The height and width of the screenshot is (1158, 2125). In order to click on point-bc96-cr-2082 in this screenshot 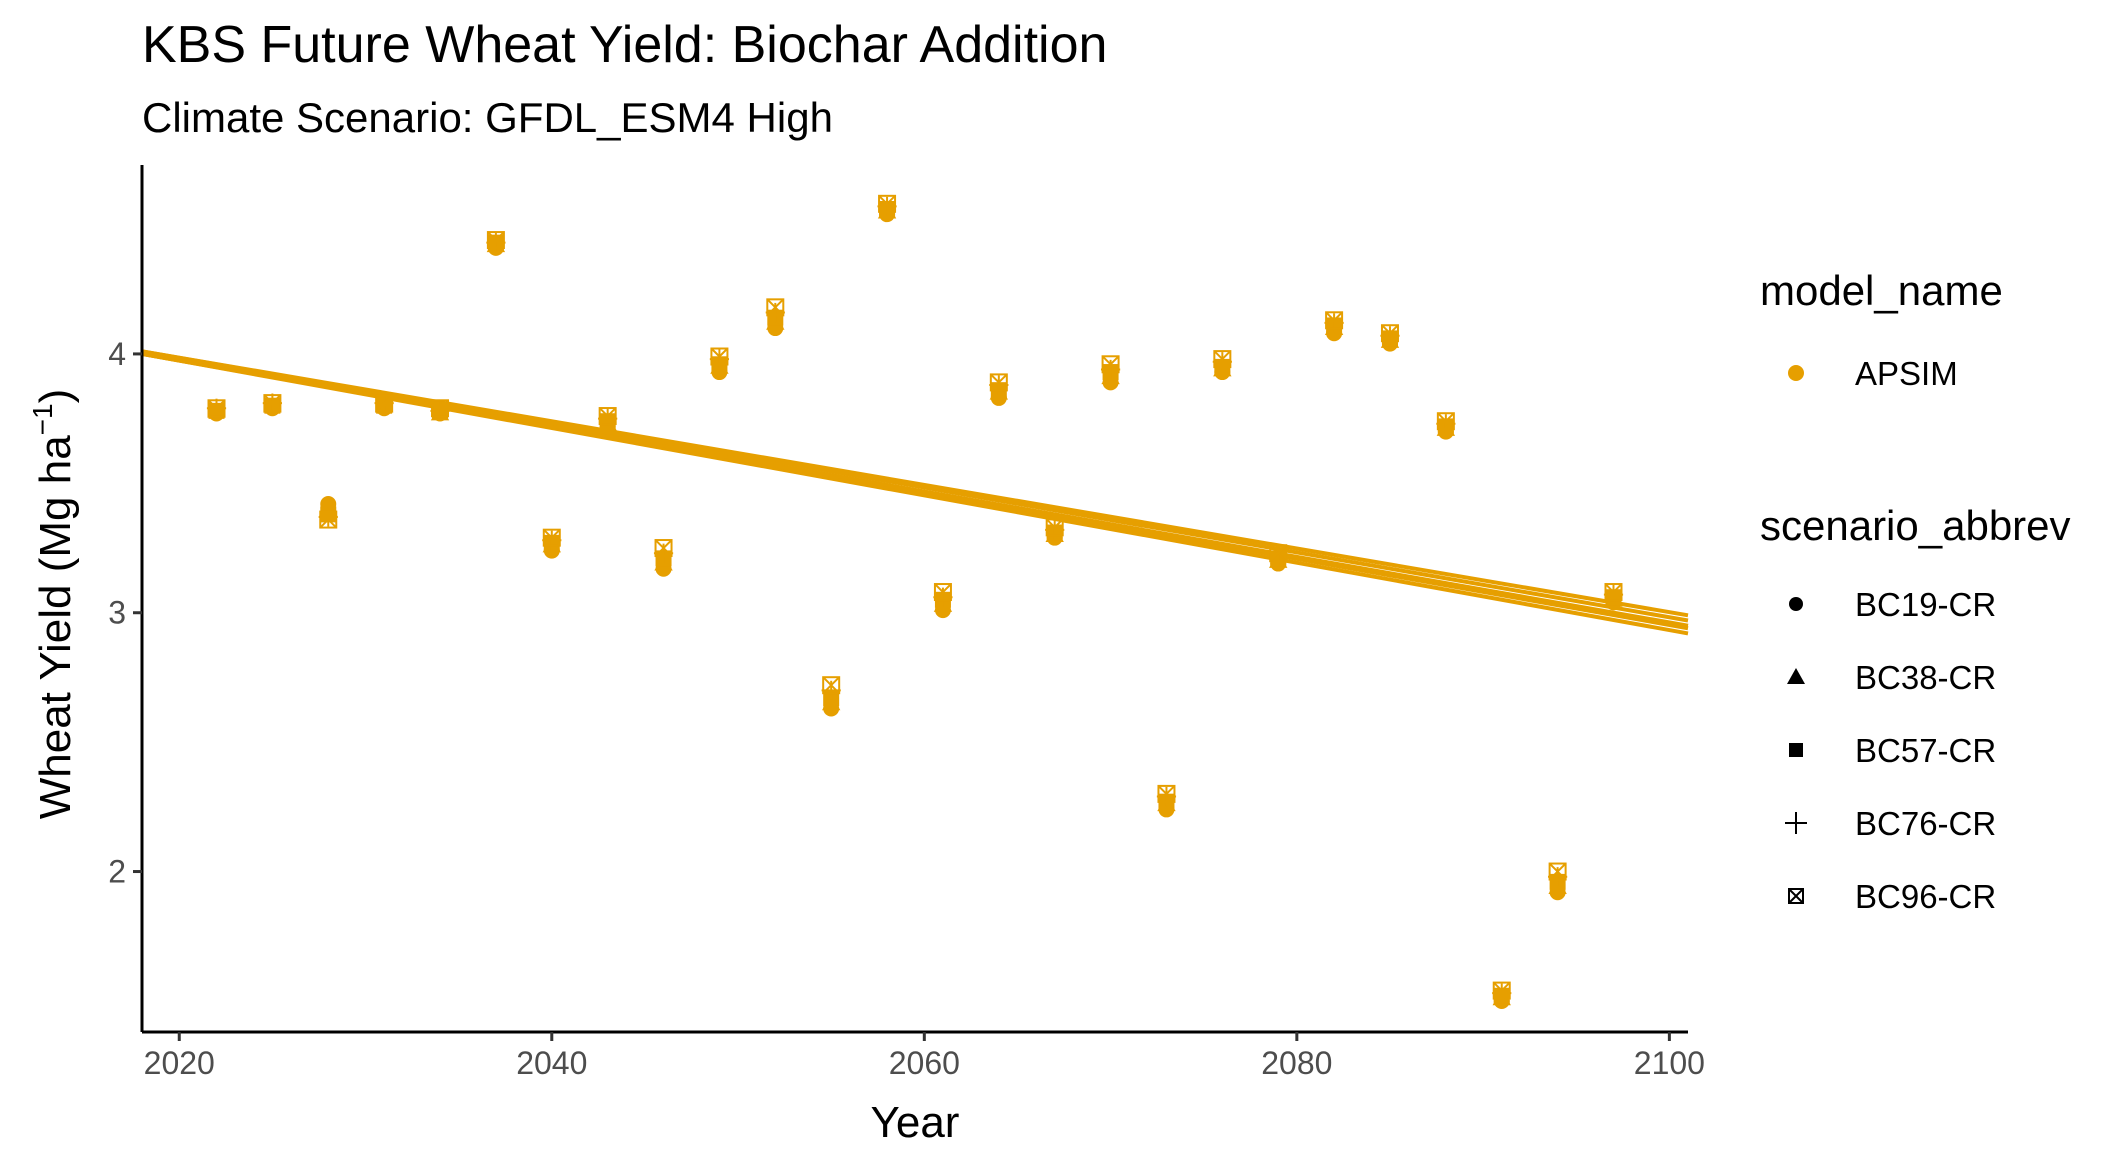, I will do `click(1334, 320)`.